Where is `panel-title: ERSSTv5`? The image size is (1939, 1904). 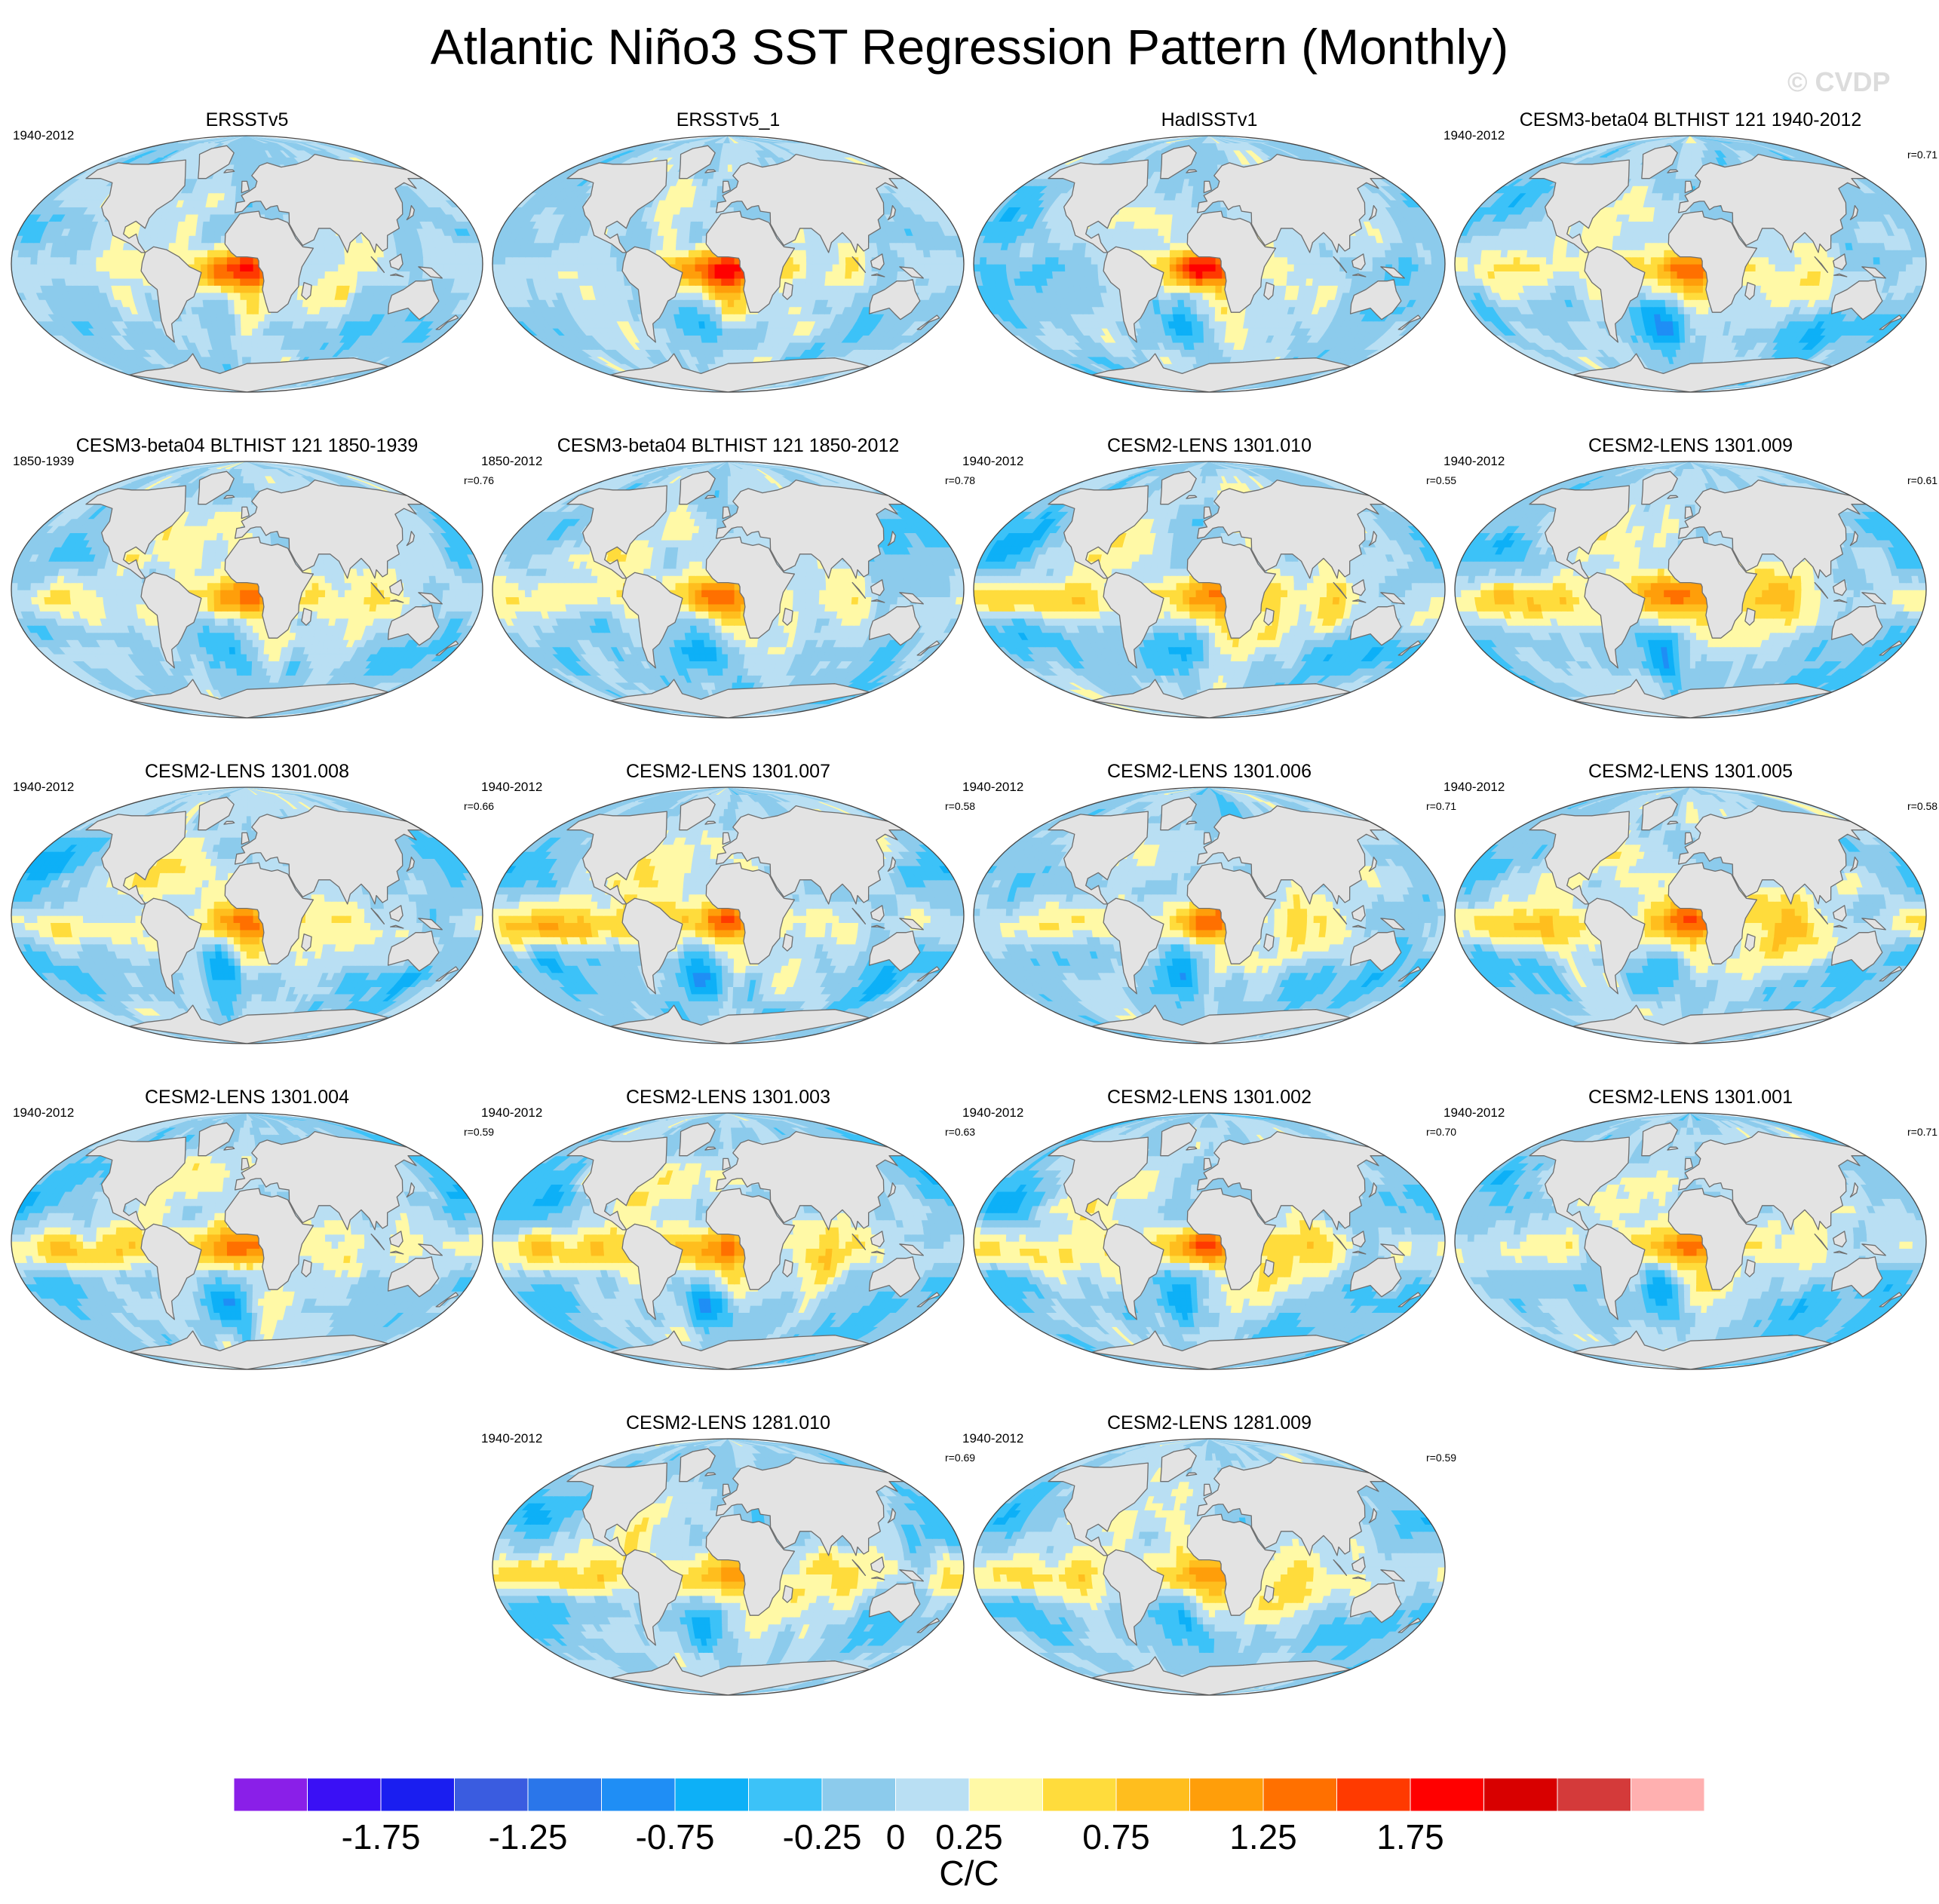 panel-title: ERSSTv5 is located at coordinates (256, 120).